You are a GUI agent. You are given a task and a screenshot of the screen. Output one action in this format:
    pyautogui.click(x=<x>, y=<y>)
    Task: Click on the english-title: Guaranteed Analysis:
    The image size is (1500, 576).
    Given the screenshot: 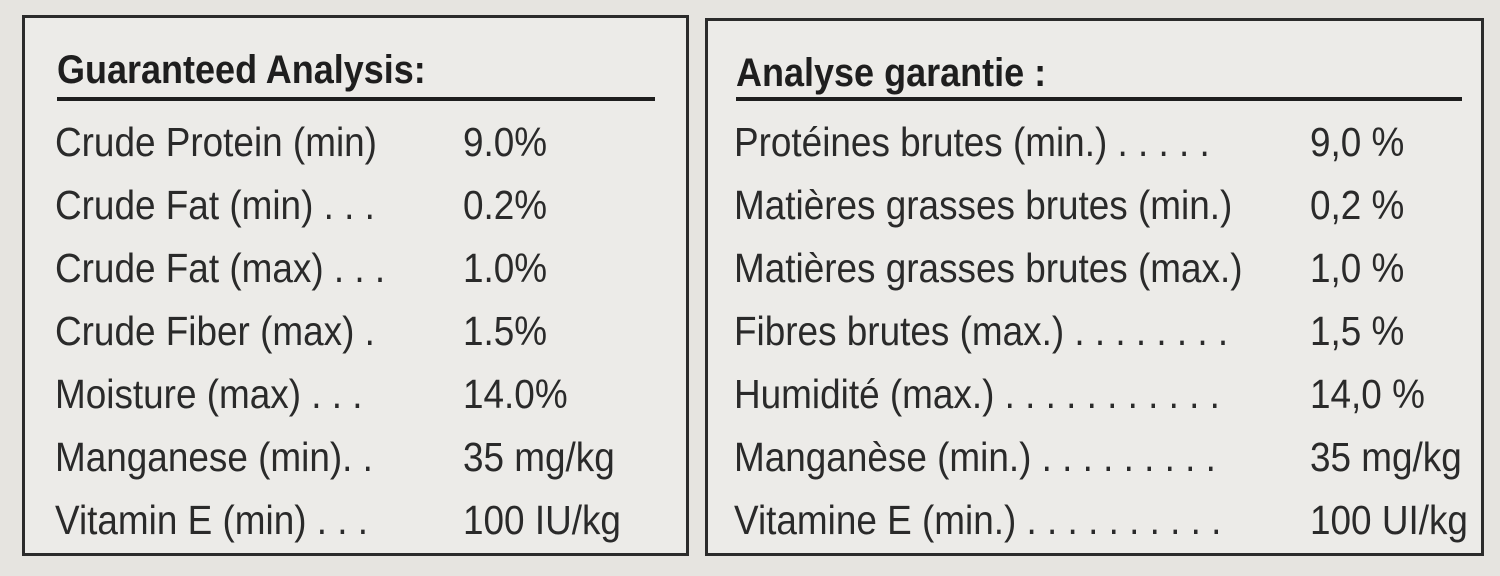 What is the action you would take?
    pyautogui.click(x=241, y=70)
    